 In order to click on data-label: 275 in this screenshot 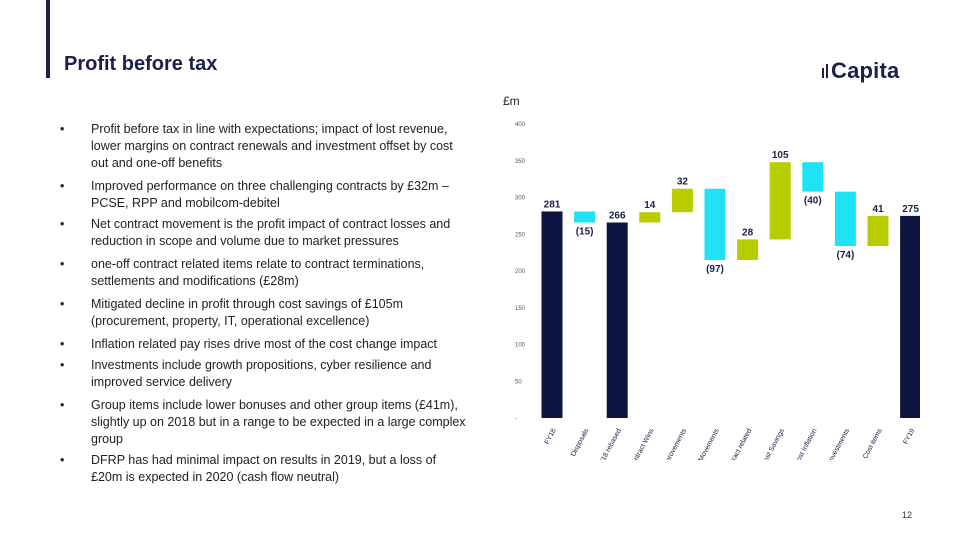, I will do `click(910, 209)`.